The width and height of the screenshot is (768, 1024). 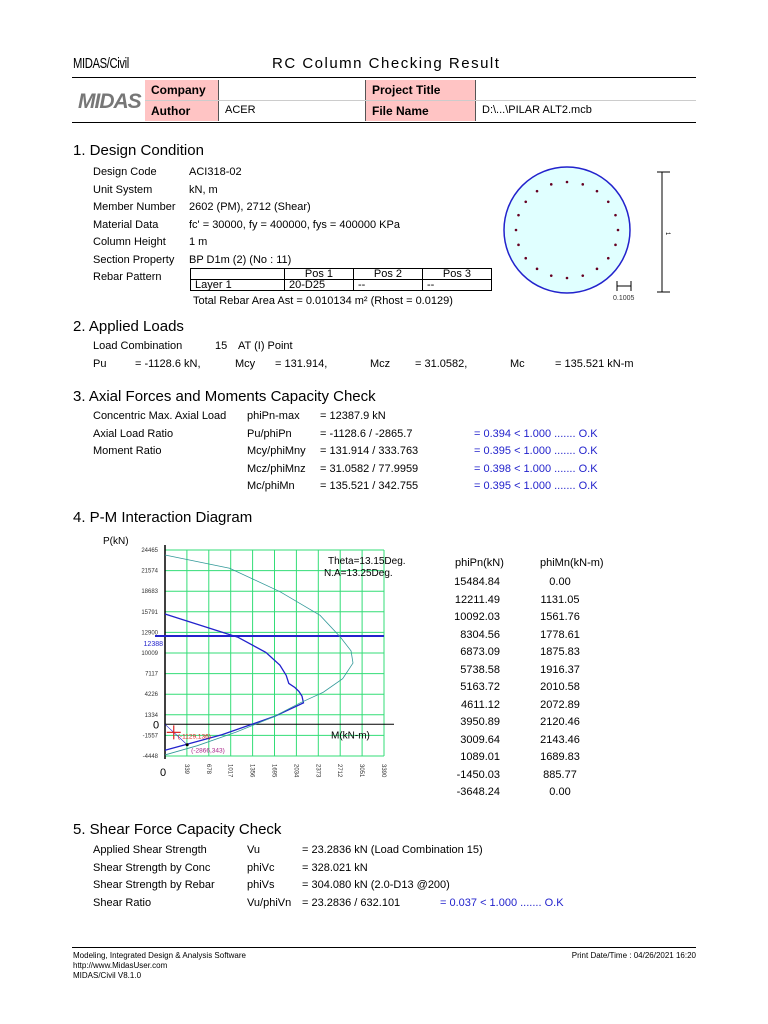 What do you see at coordinates (182, 90) in the screenshot?
I see `company-label: Company` at bounding box center [182, 90].